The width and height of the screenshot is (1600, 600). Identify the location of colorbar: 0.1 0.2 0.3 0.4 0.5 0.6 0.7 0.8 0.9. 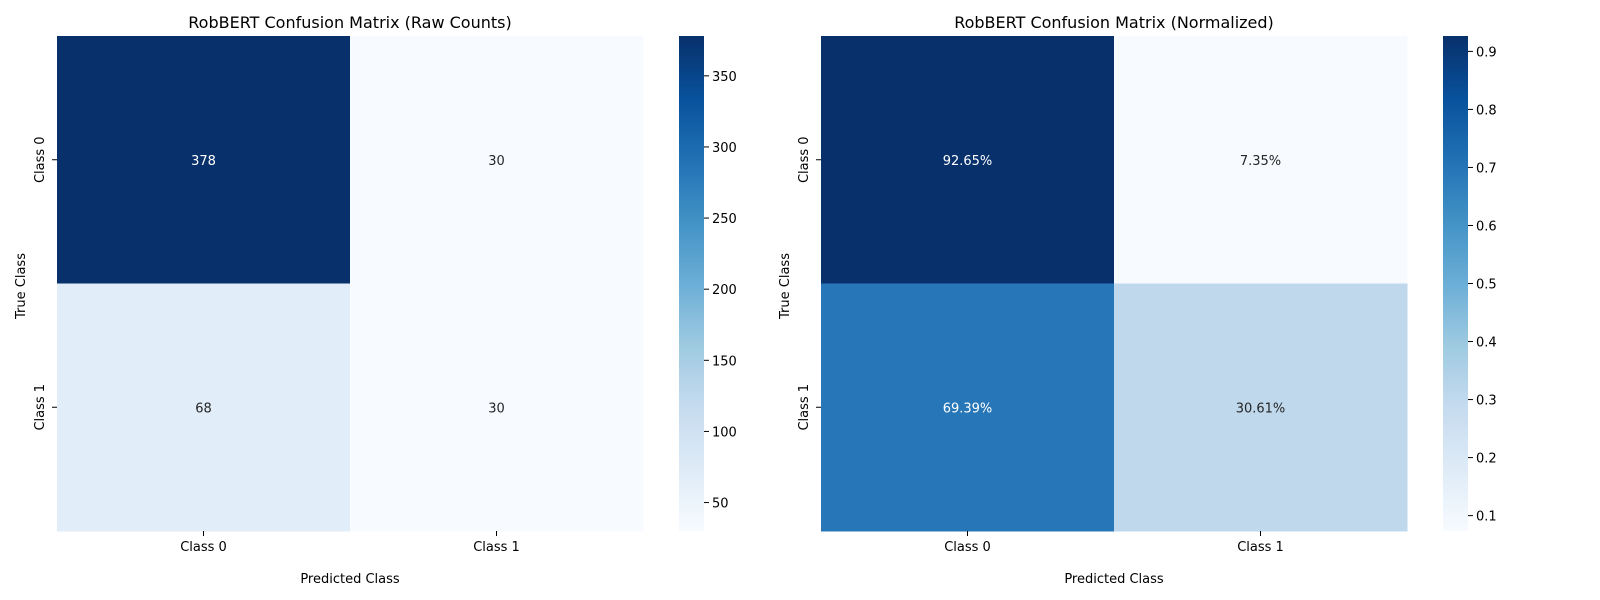
(1470, 283).